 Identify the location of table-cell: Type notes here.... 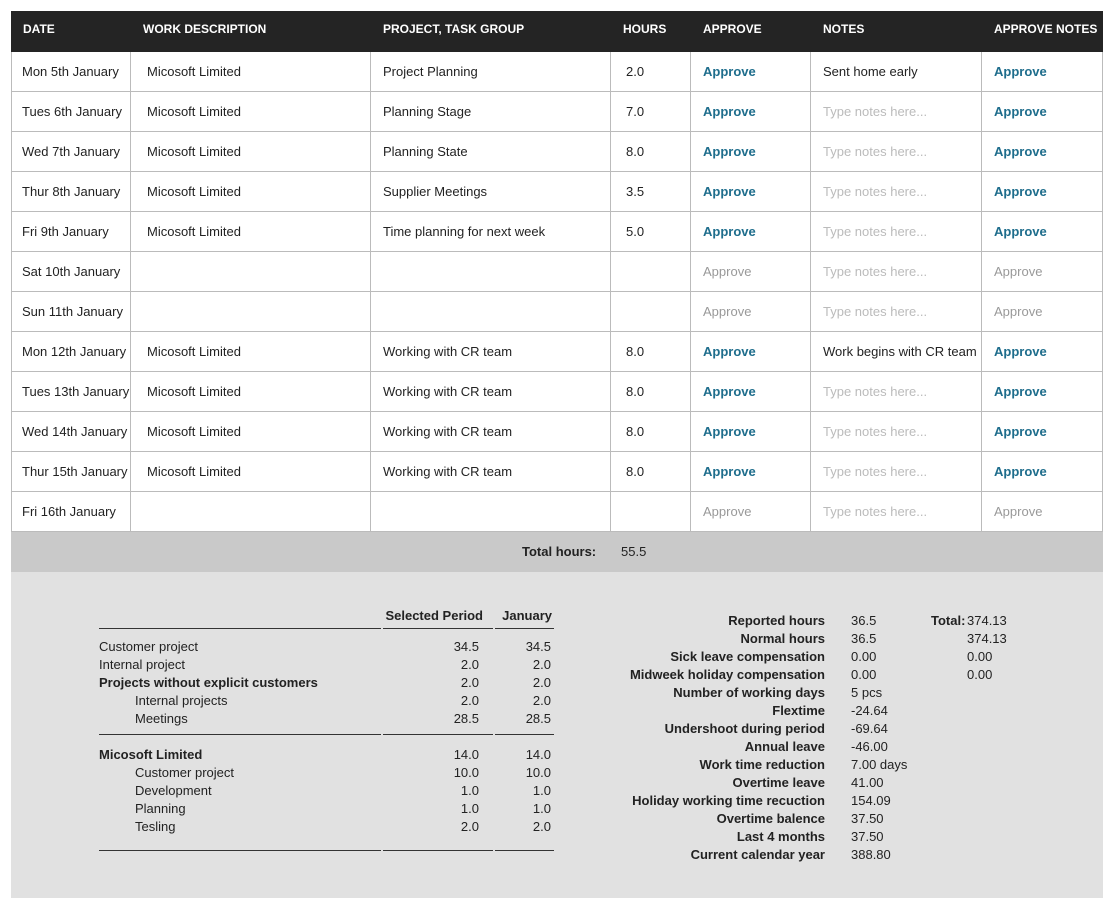
(896, 392).